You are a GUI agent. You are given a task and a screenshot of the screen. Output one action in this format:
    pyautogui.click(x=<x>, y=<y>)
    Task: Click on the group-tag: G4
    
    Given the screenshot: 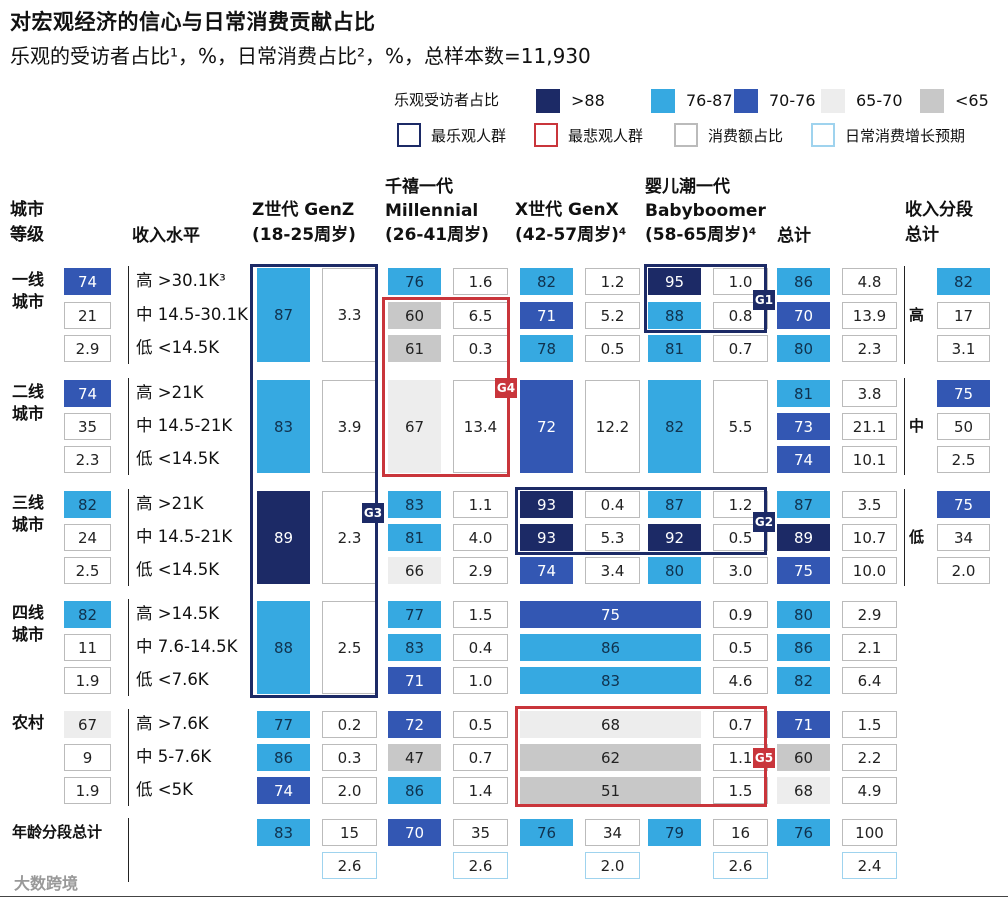 What is the action you would take?
    pyautogui.click(x=506, y=388)
    